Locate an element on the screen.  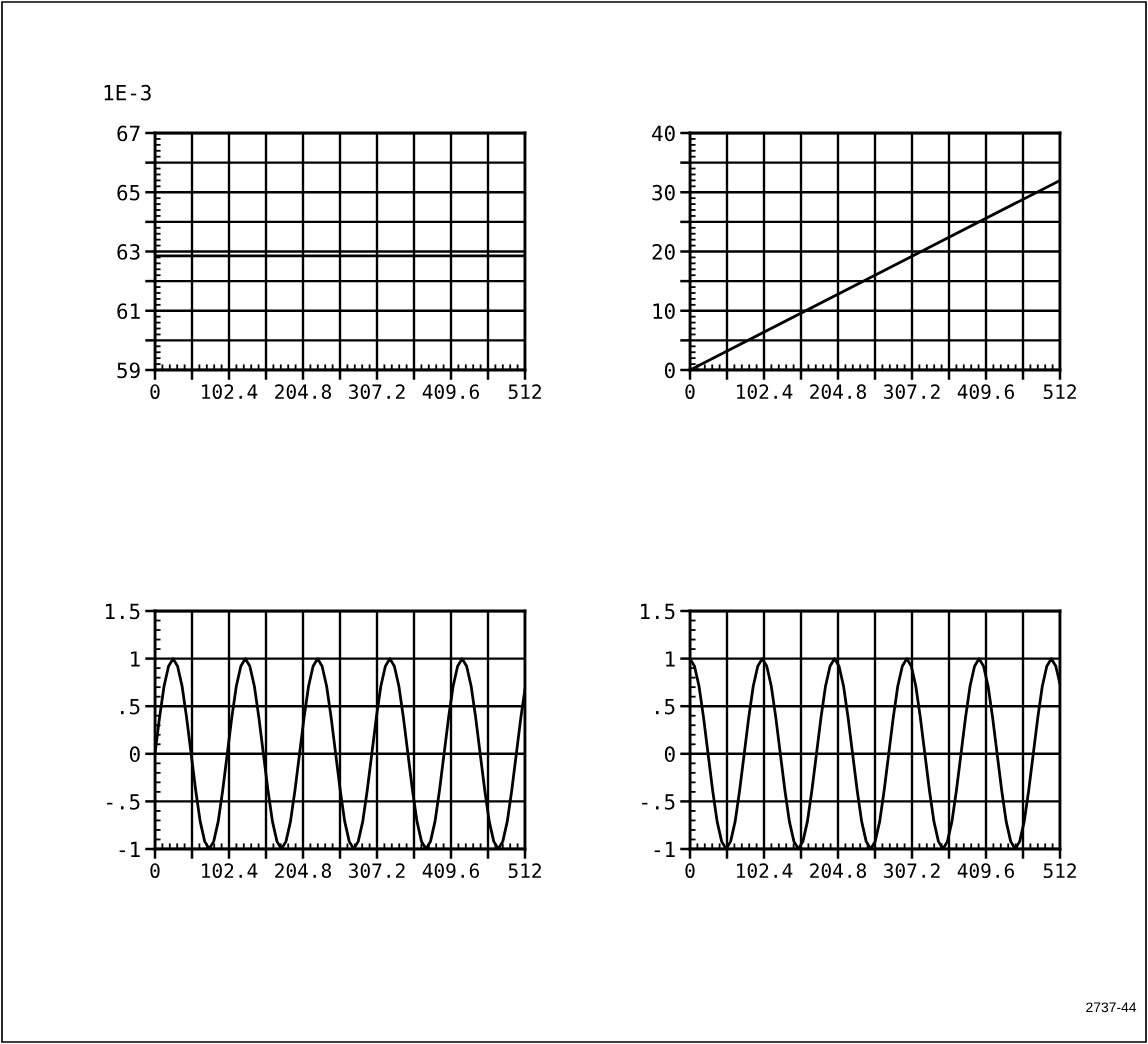
y-tick-label: 67 is located at coordinates (128, 133).